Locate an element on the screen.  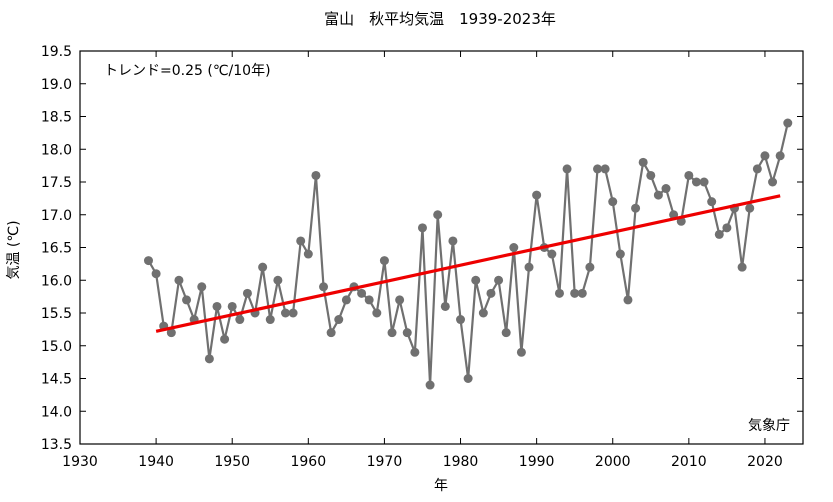
y-tick-label: 13.5 is located at coordinates (56, 445).